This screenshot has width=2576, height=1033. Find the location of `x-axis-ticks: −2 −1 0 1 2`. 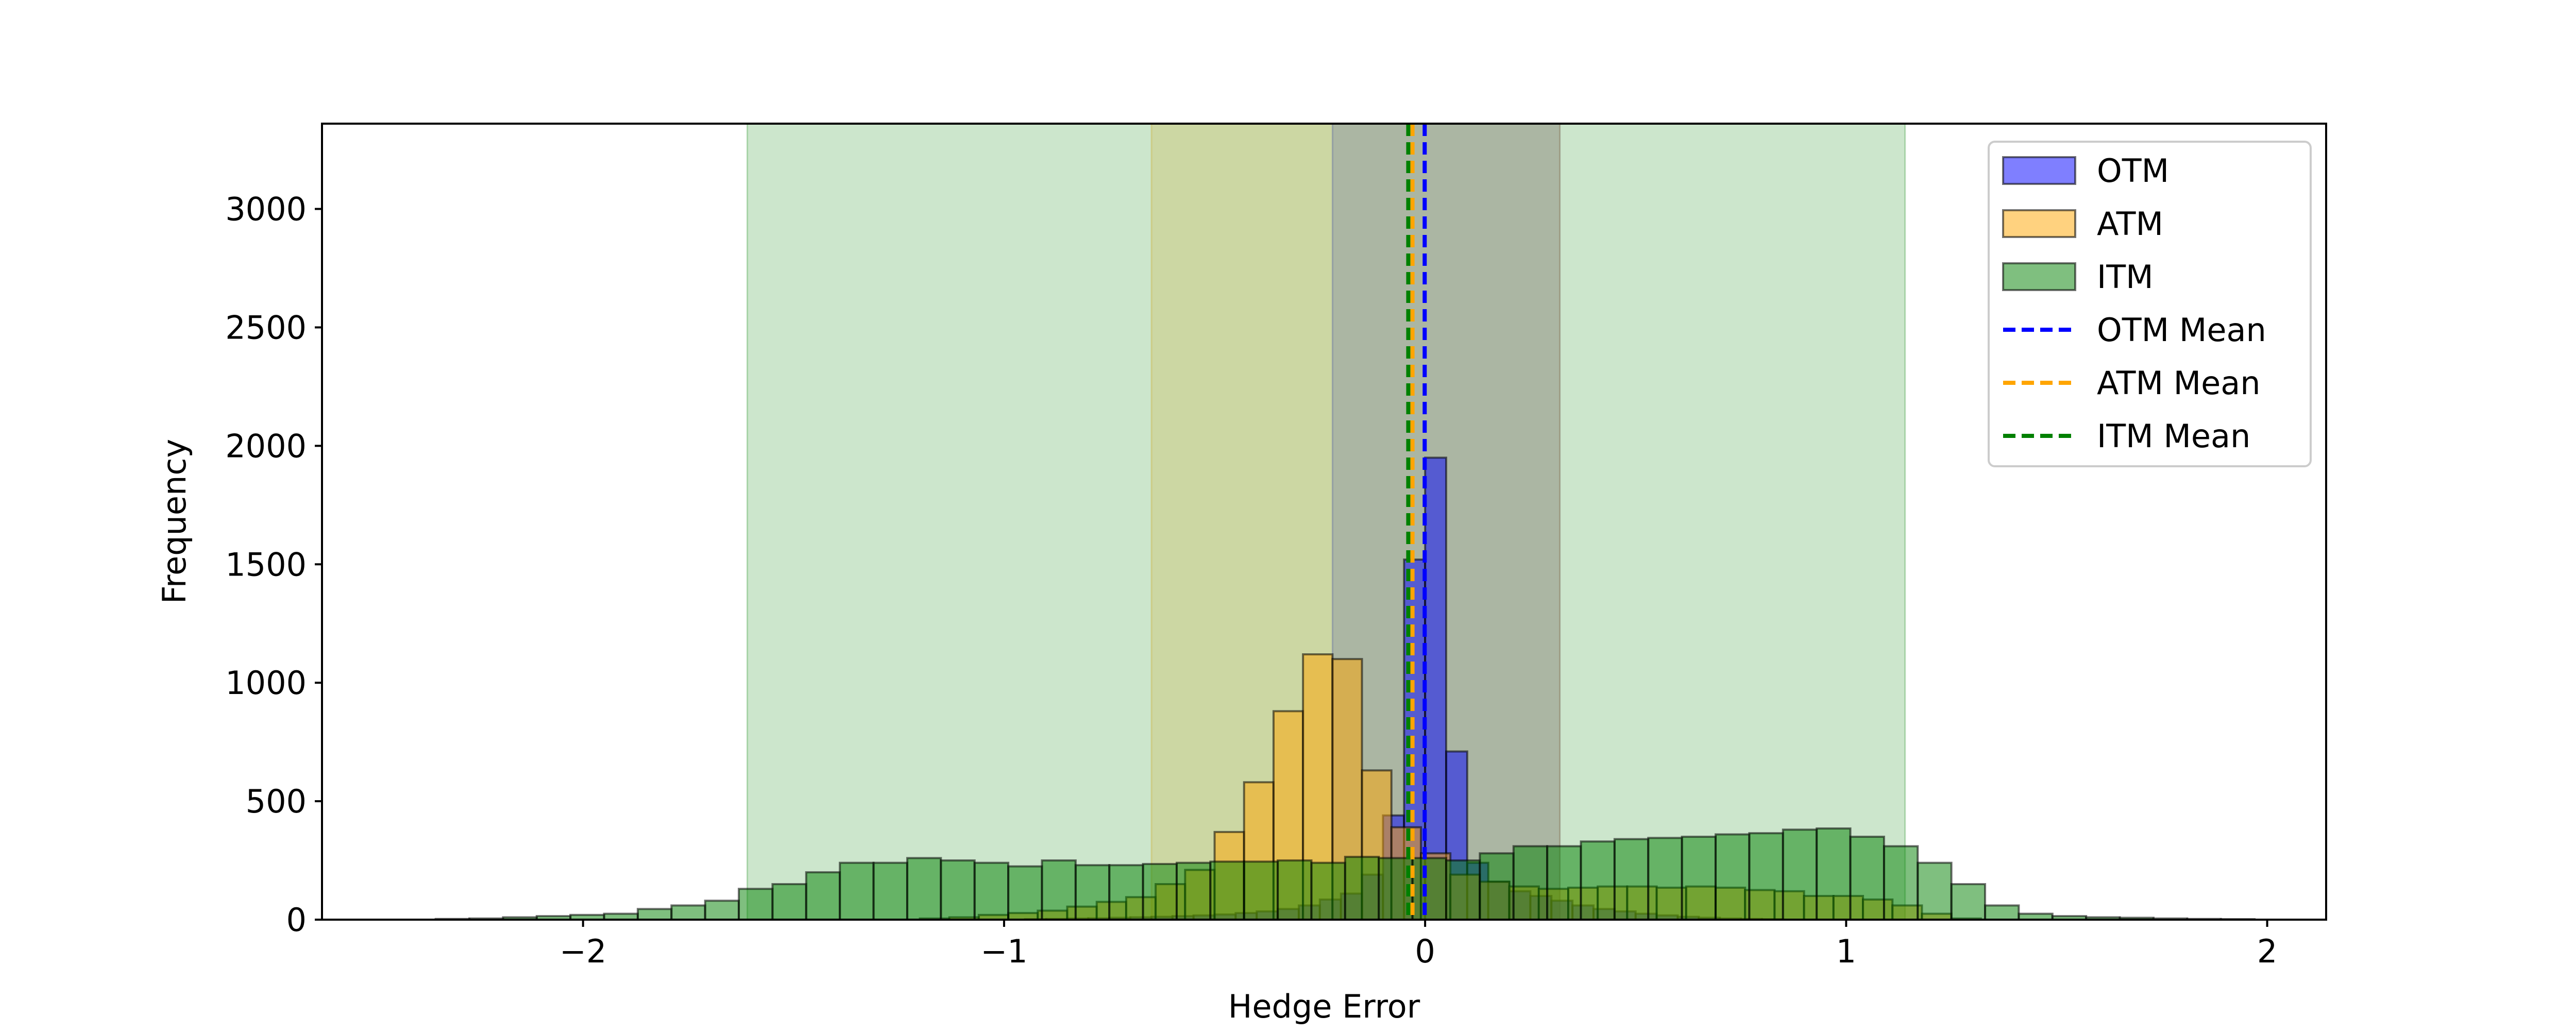

x-axis-ticks: −2 −1 0 1 2 is located at coordinates (1418, 945).